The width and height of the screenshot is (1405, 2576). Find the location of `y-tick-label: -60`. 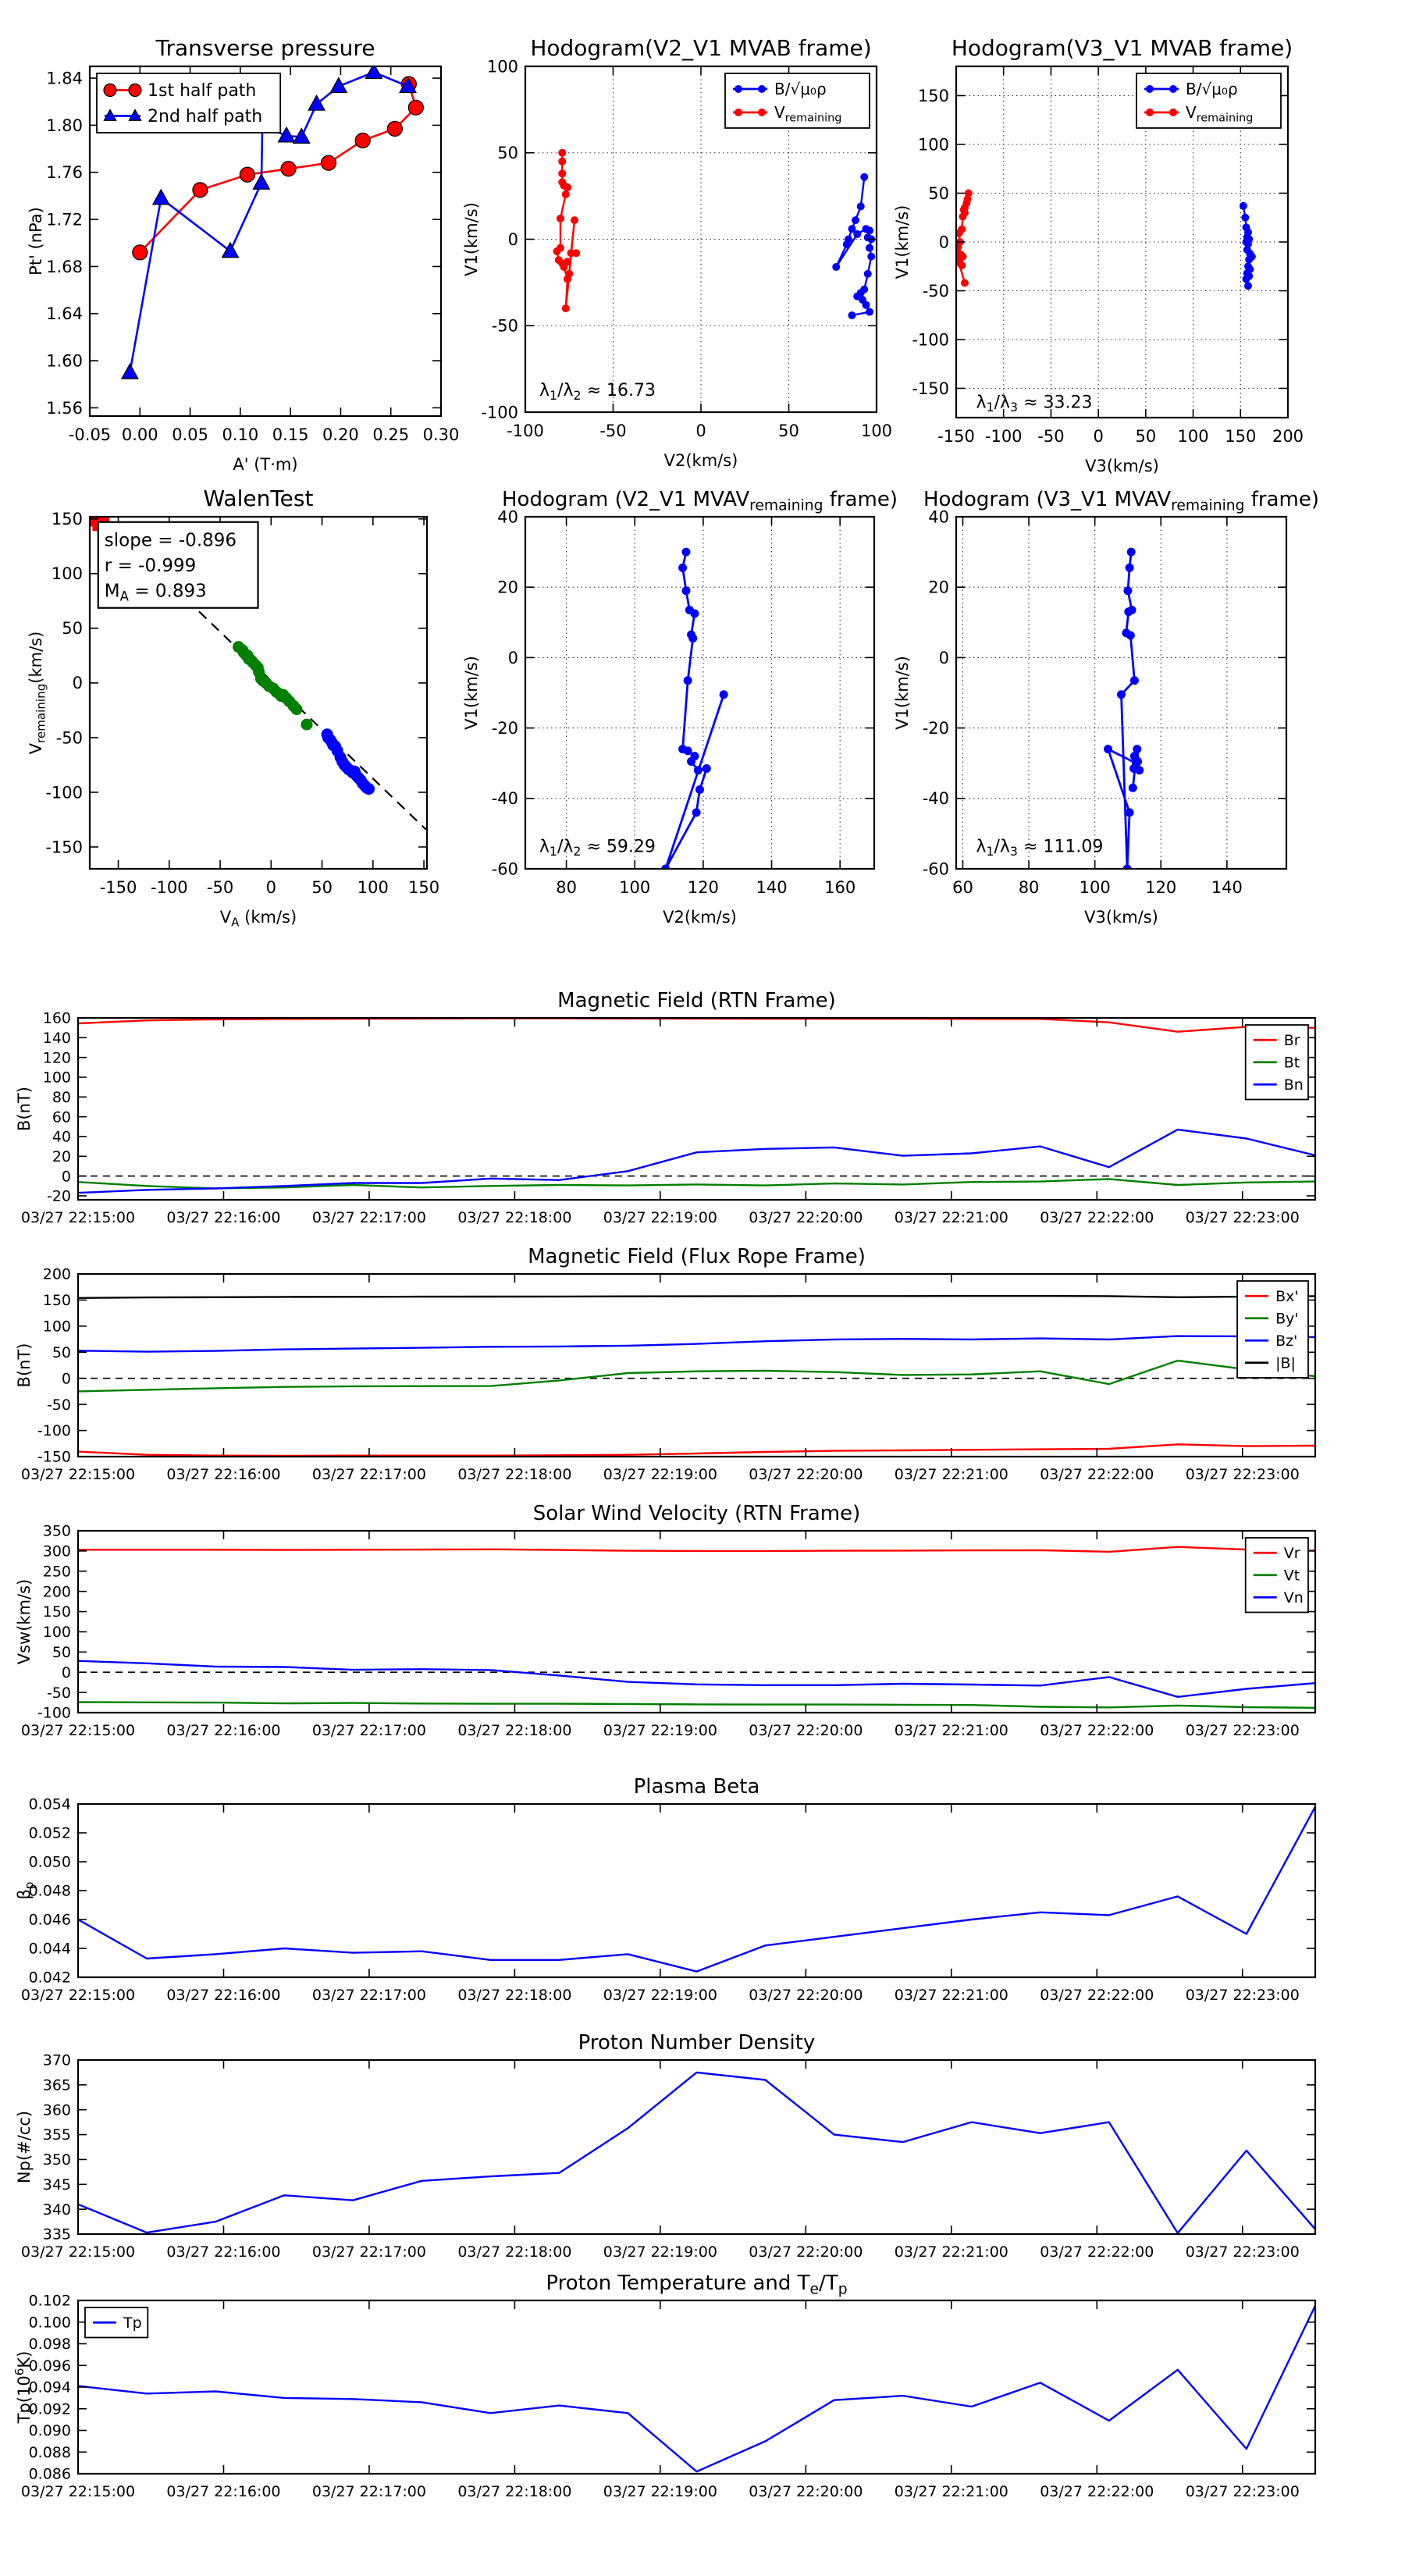

y-tick-label: -60 is located at coordinates (936, 868).